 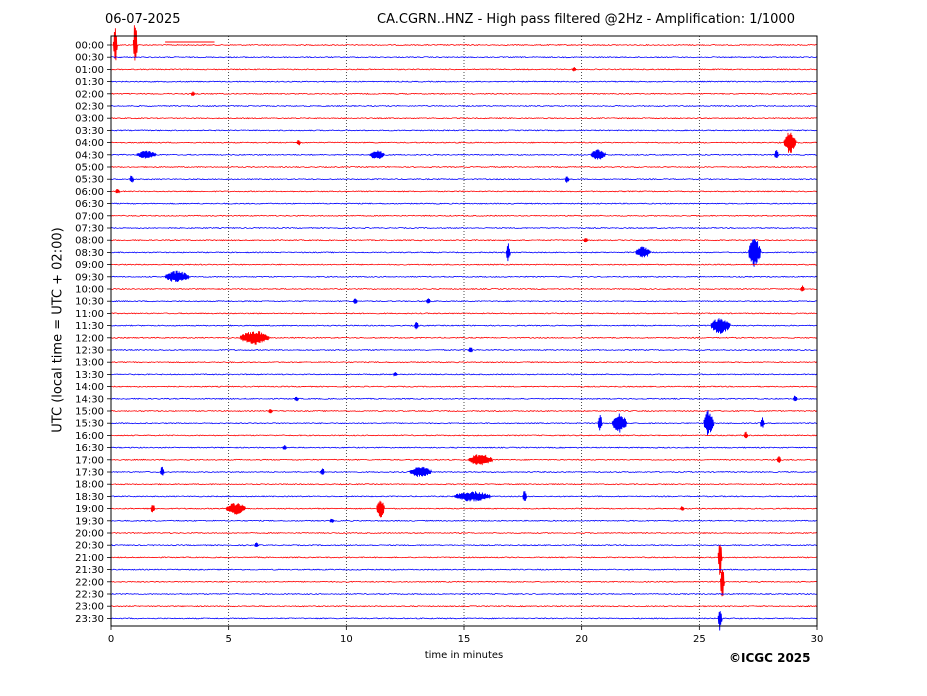 I want to click on y-tick-label: 12:30, so click(x=89, y=351).